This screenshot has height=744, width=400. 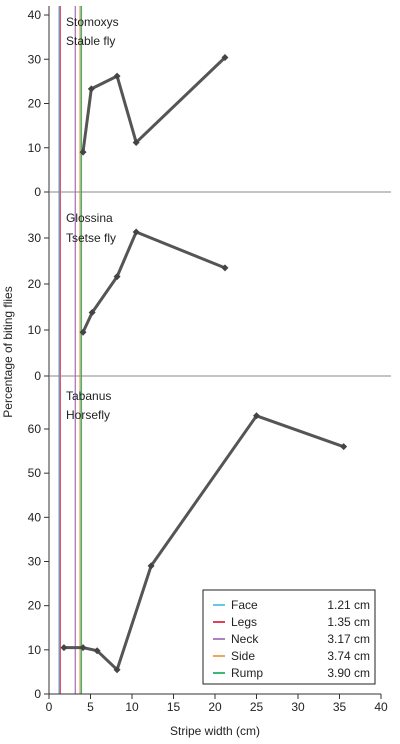 I want to click on x-tick-label: 15, so click(x=174, y=707).